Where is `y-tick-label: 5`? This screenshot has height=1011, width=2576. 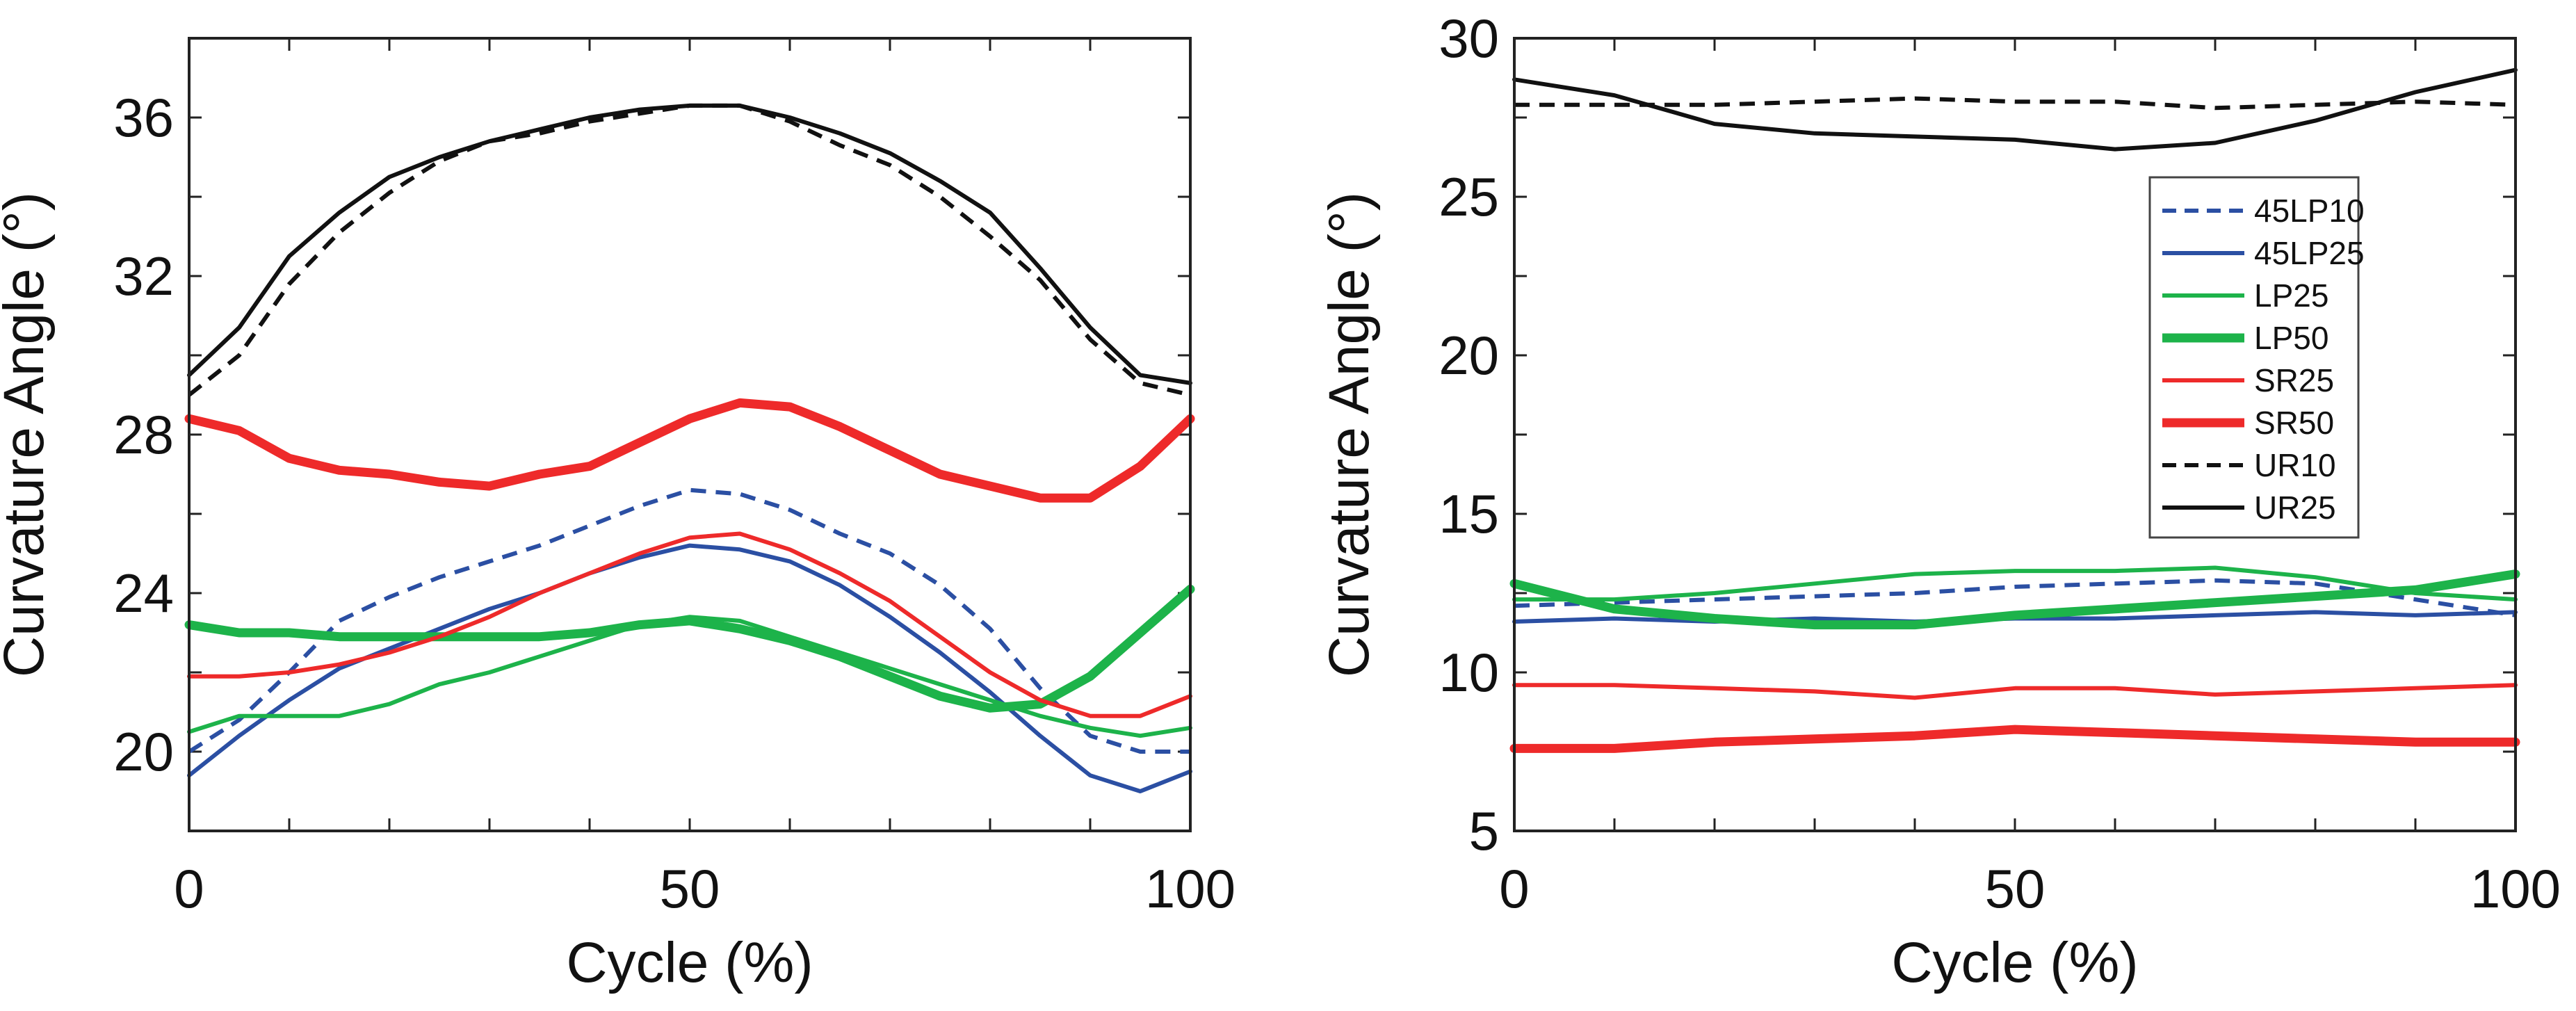 y-tick-label: 5 is located at coordinates (1484, 831).